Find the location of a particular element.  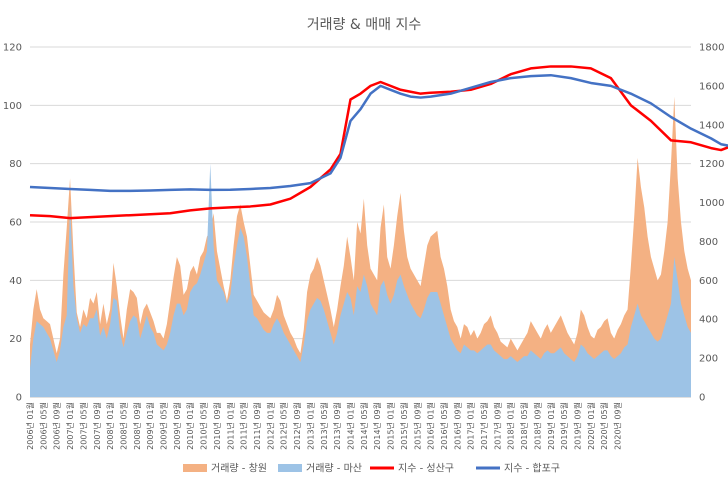

x-tick-label: 2012년 09월 is located at coordinates (297, 426).